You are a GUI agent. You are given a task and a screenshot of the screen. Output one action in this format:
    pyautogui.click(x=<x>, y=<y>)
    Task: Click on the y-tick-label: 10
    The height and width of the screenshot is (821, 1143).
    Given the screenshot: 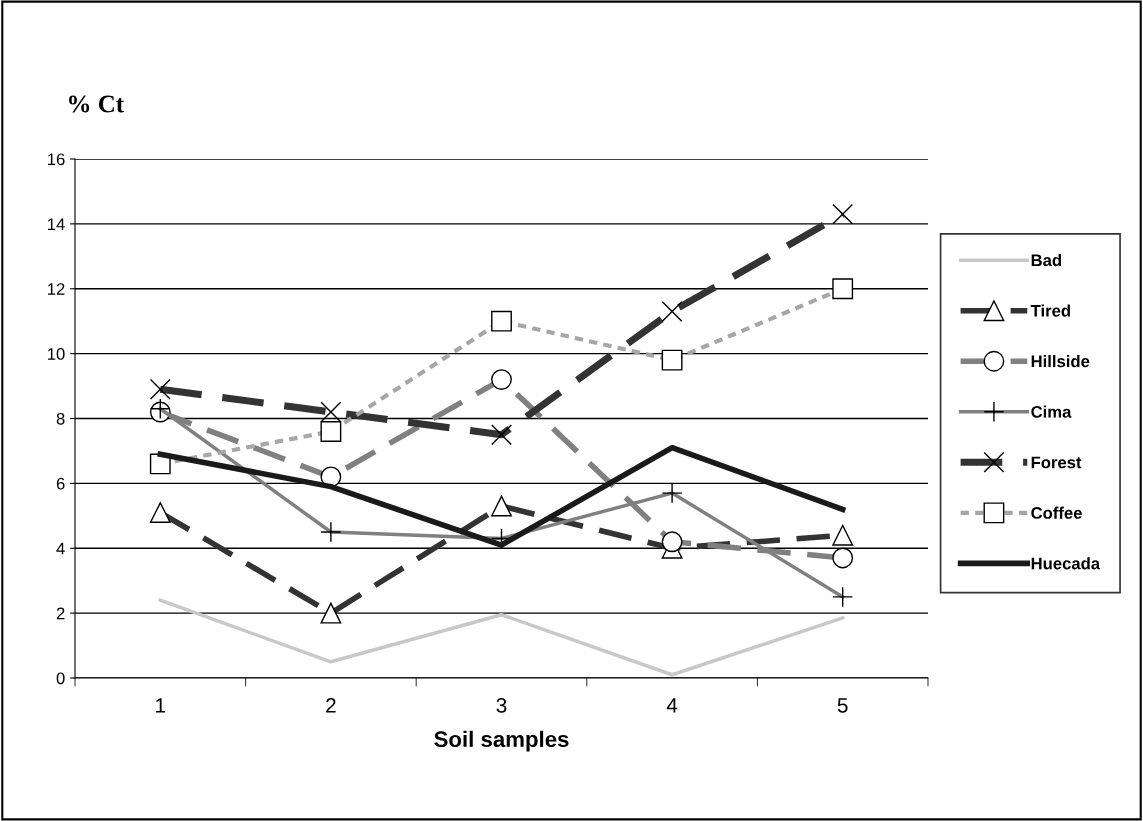 What is the action you would take?
    pyautogui.click(x=56, y=354)
    